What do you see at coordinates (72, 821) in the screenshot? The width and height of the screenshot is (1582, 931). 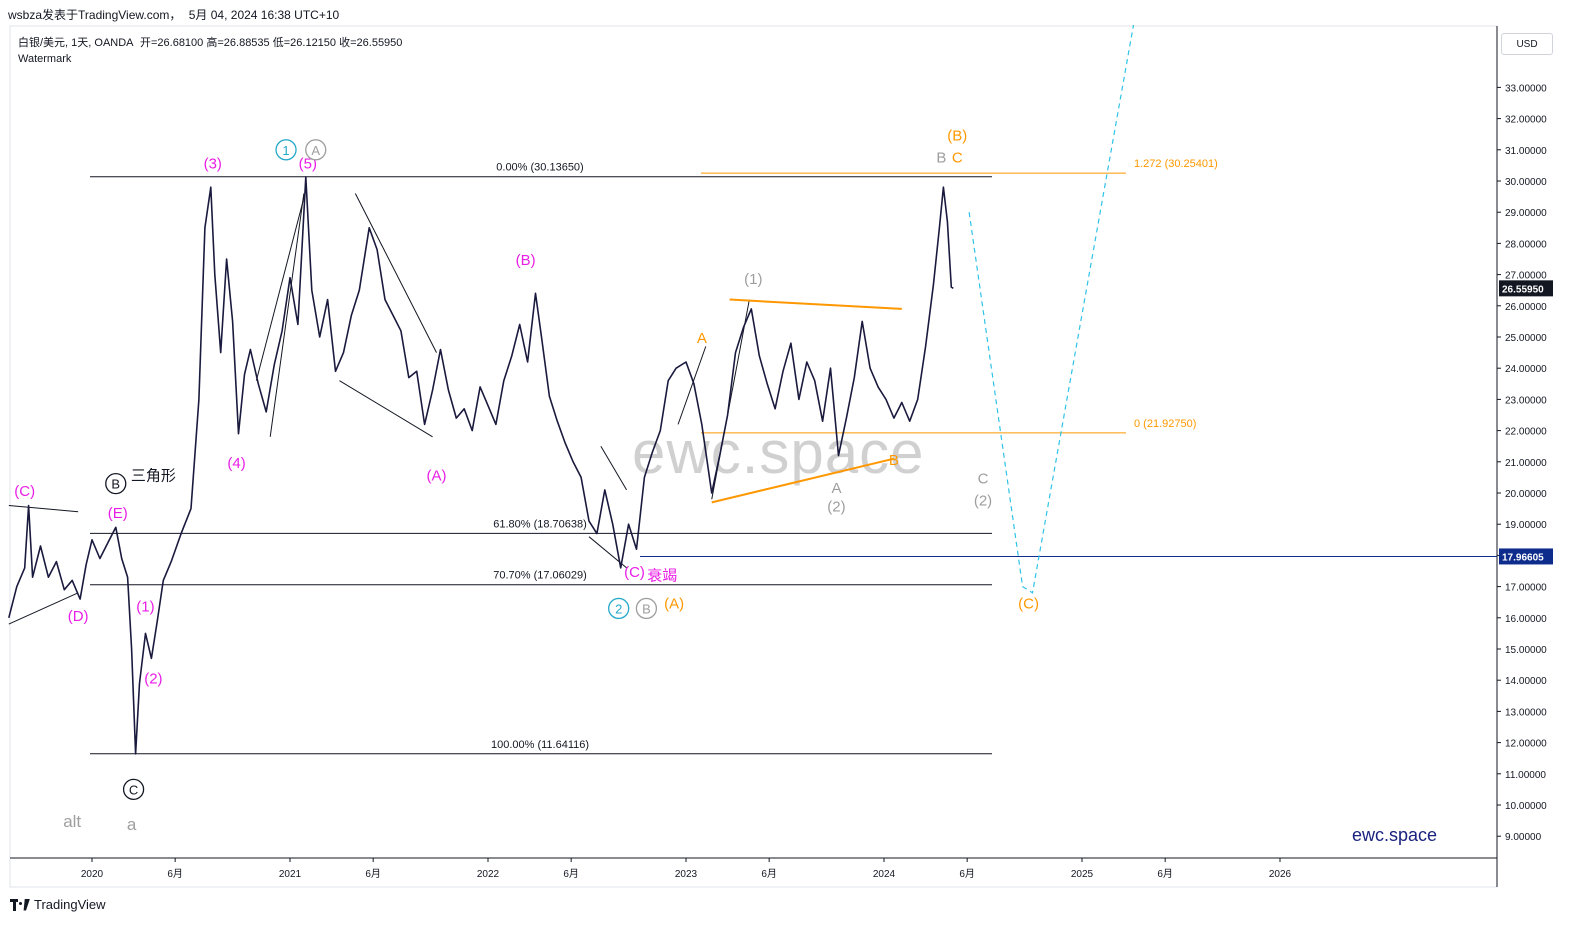 I see `wave-label: alt` at bounding box center [72, 821].